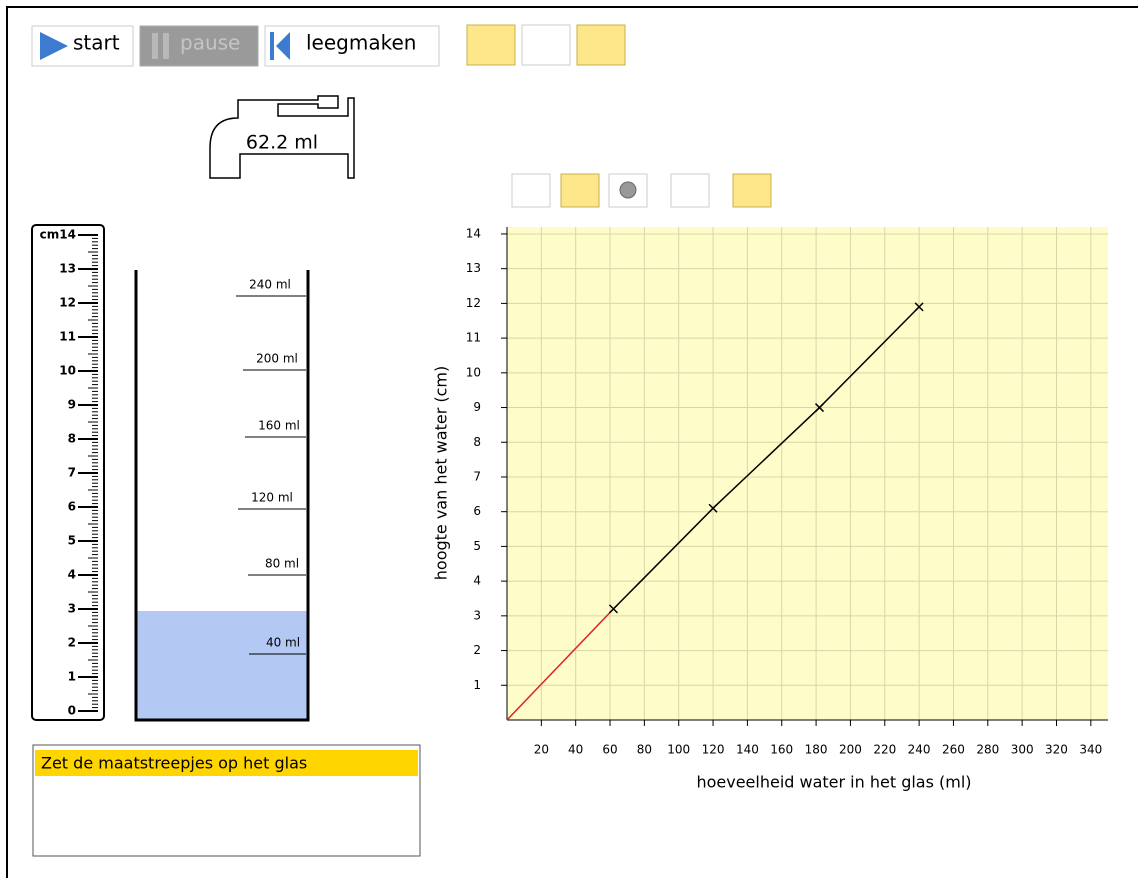  Describe the element at coordinates (72, 507) in the screenshot. I see `ruler-label: 6` at that location.